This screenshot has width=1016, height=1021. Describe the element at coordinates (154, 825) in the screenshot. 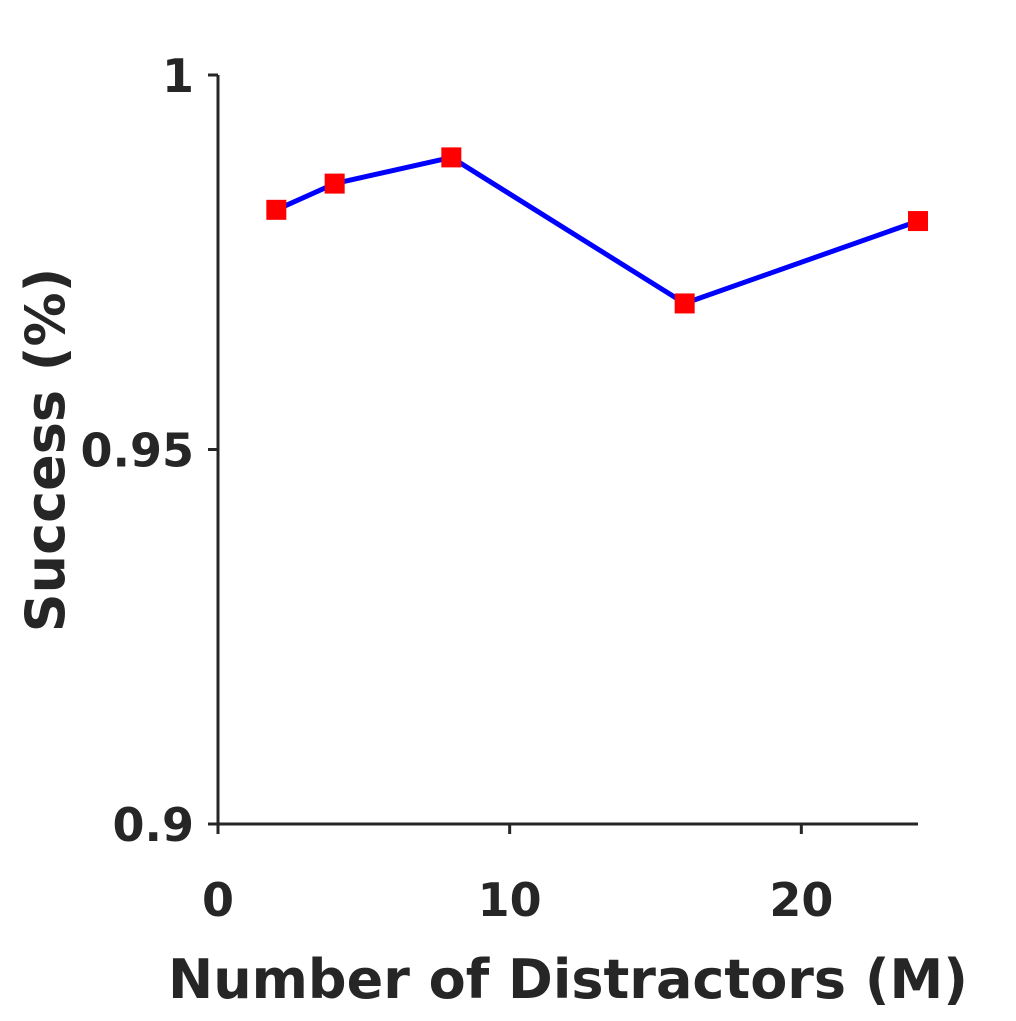

I see `y-tick-label: 0.9` at that location.